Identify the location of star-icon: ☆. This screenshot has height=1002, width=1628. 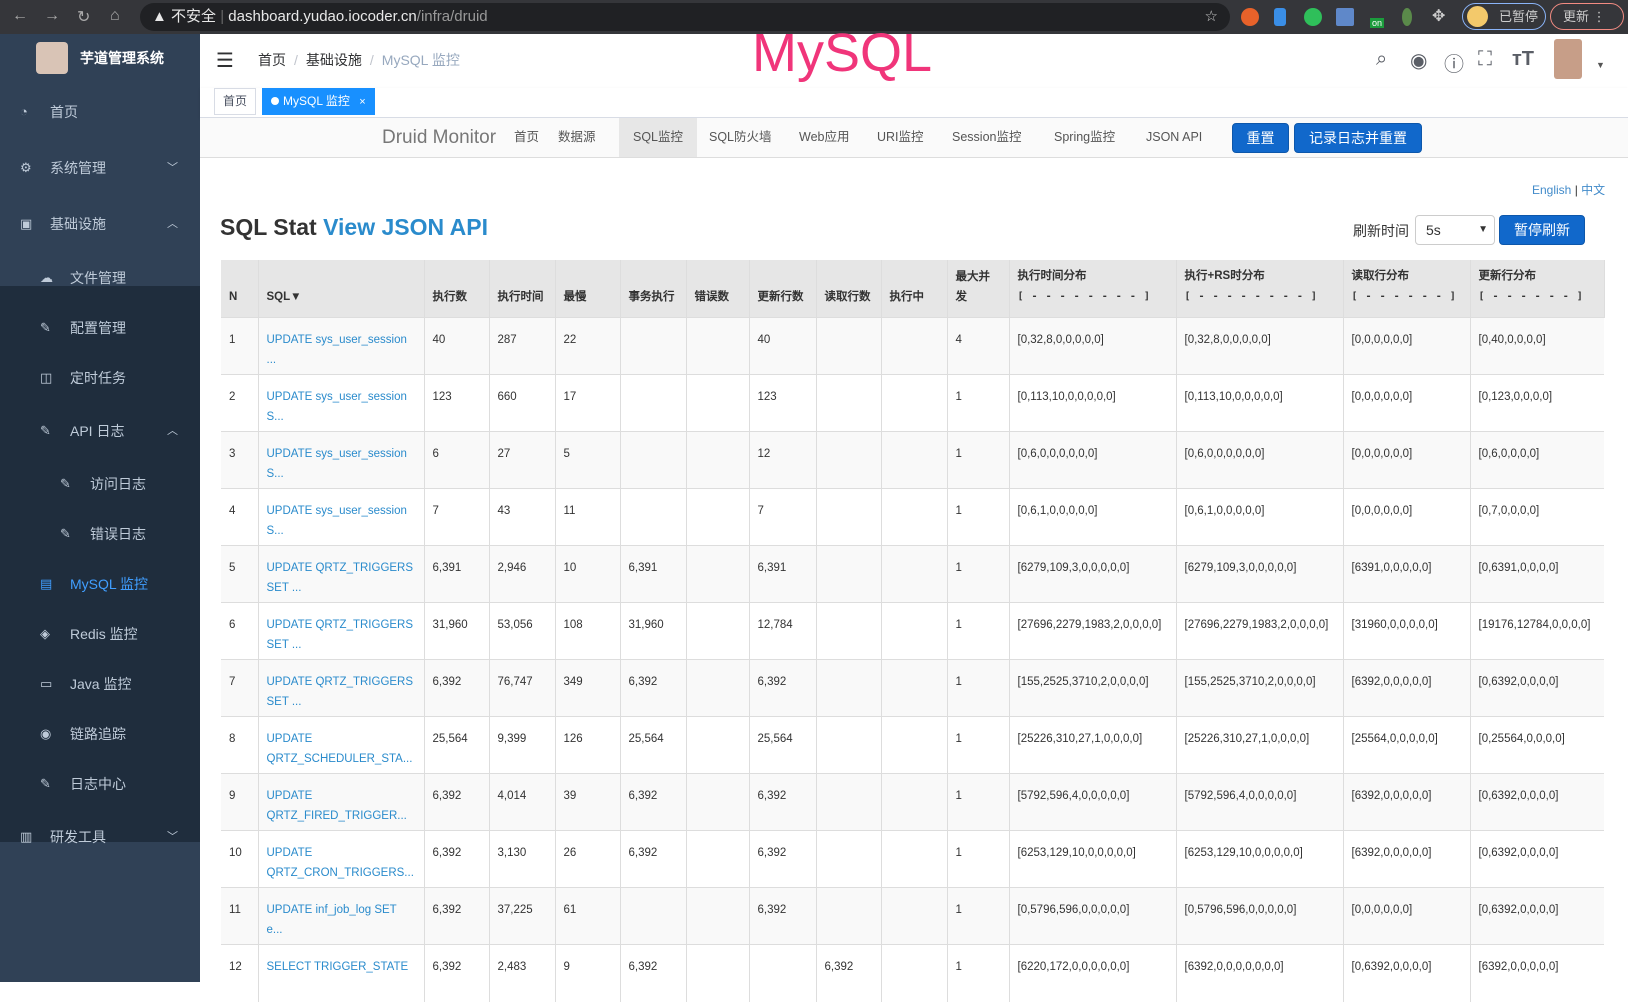
(1211, 16).